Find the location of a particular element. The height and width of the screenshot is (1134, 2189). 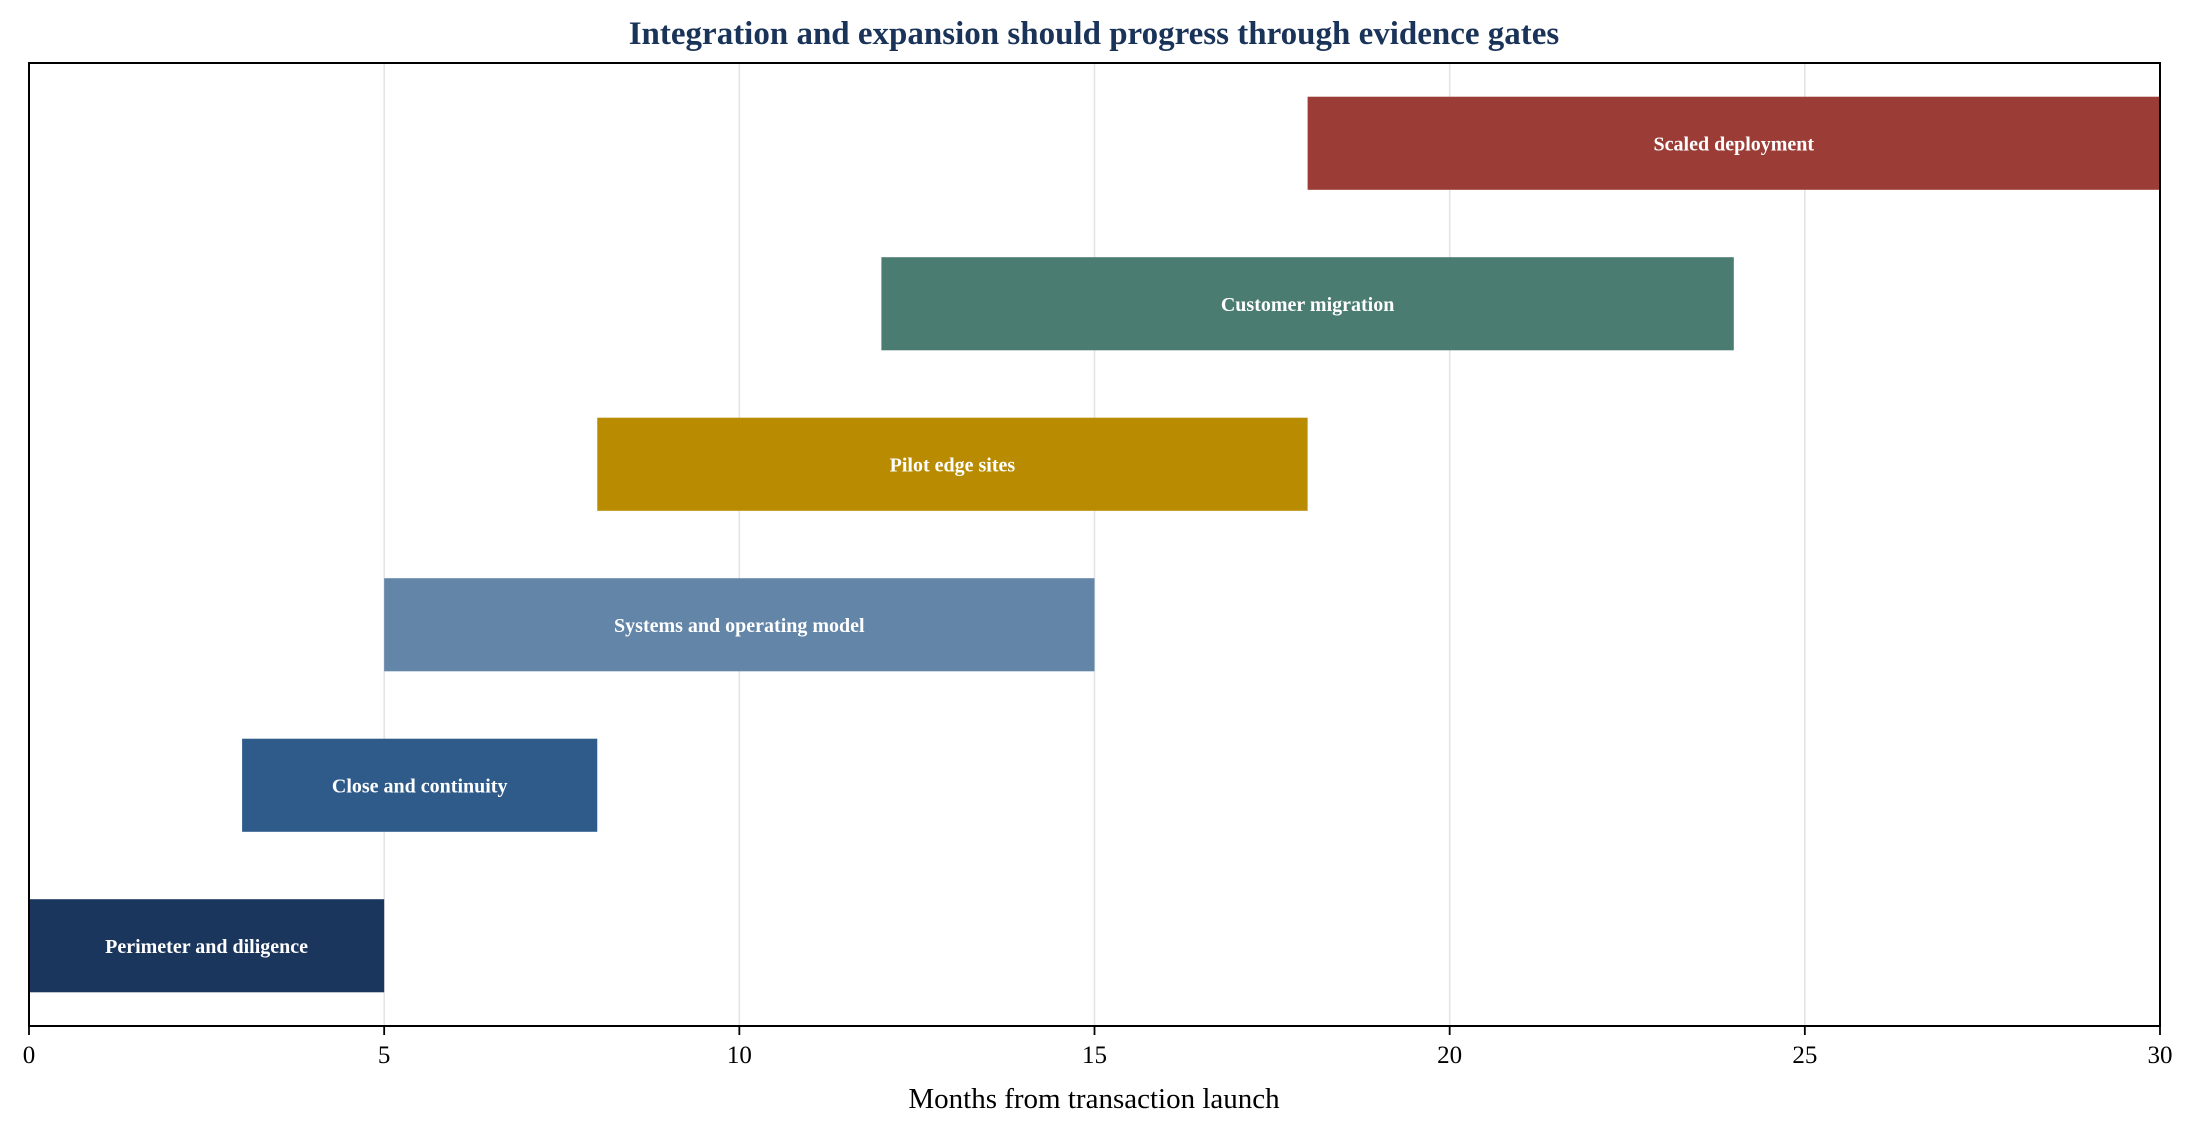

x-tick-label: 0 is located at coordinates (29, 1055).